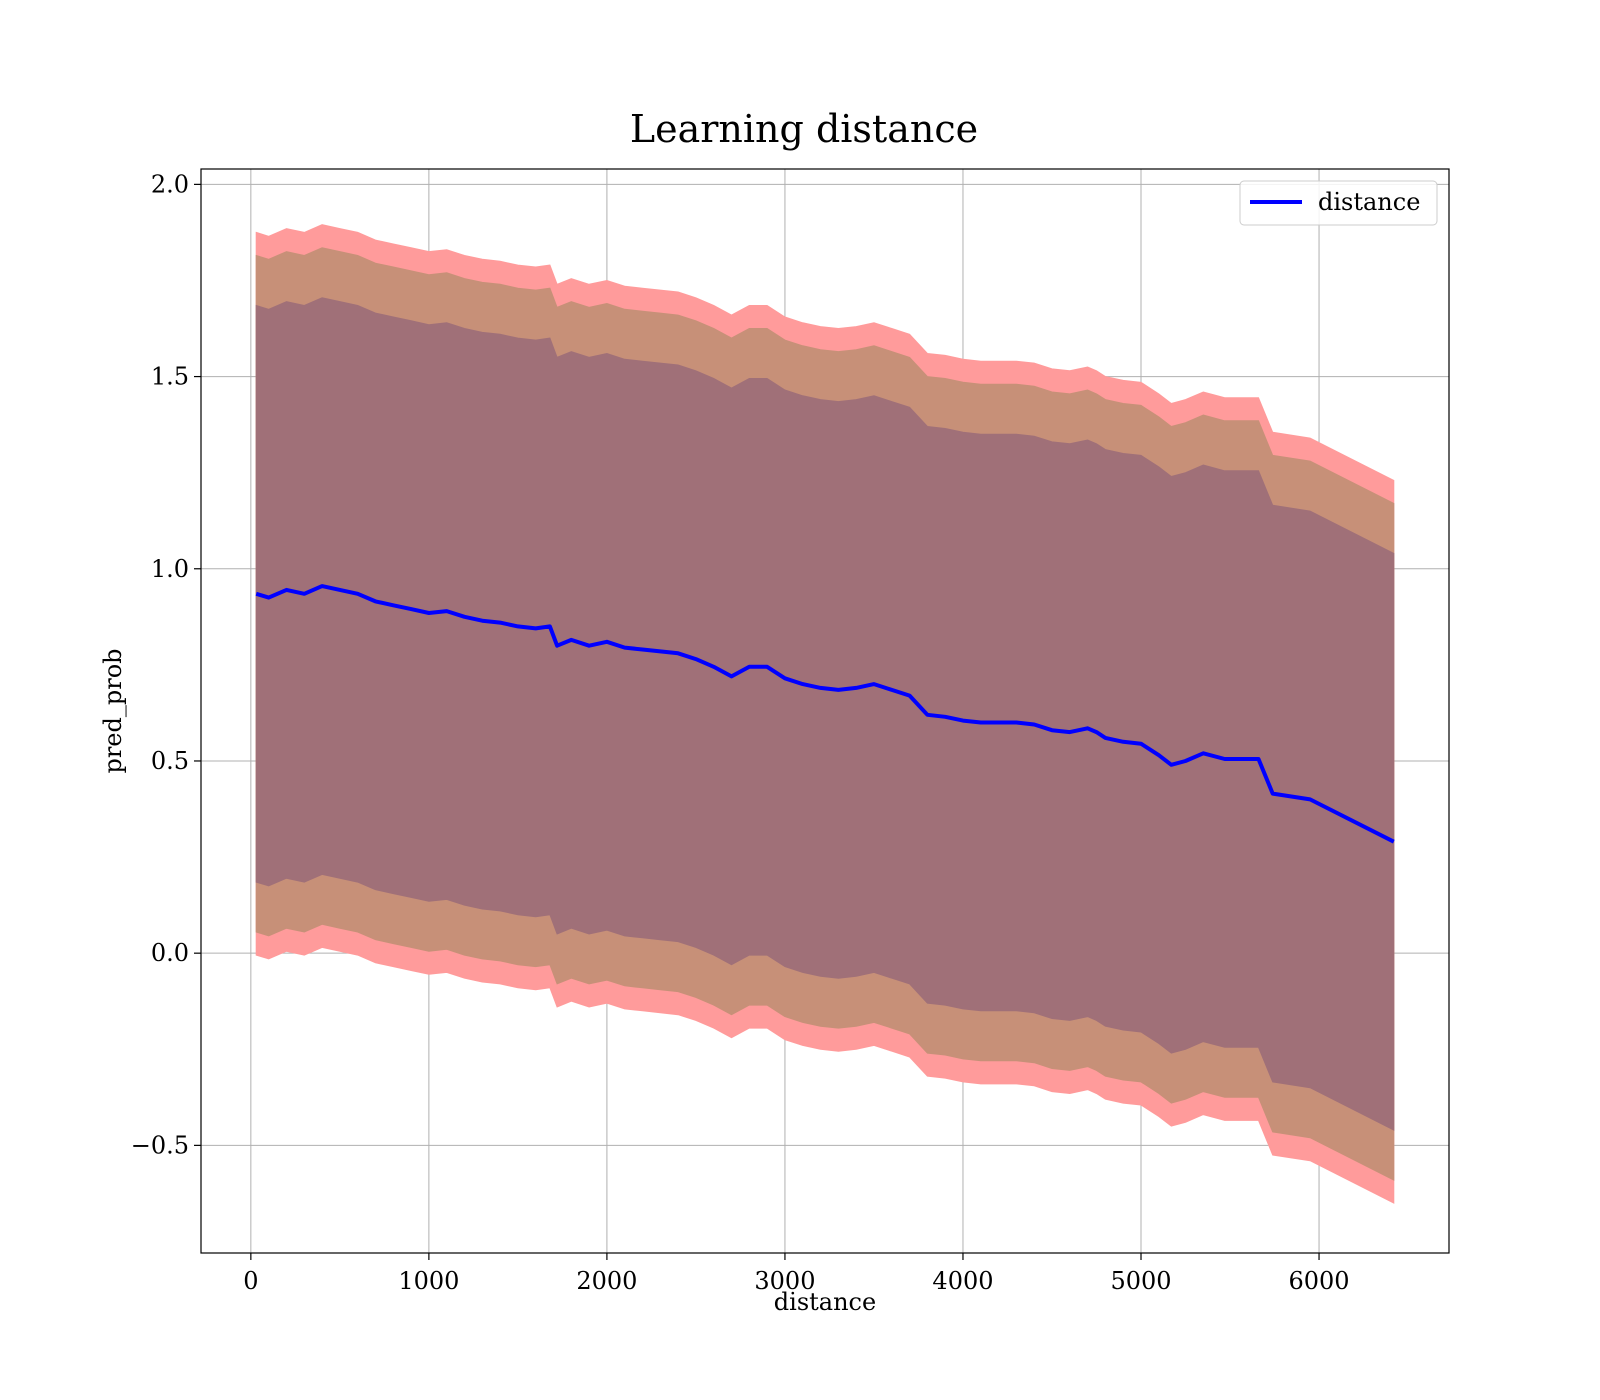  What do you see at coordinates (113, 710) in the screenshot?
I see `y-axis-label: pred_prob` at bounding box center [113, 710].